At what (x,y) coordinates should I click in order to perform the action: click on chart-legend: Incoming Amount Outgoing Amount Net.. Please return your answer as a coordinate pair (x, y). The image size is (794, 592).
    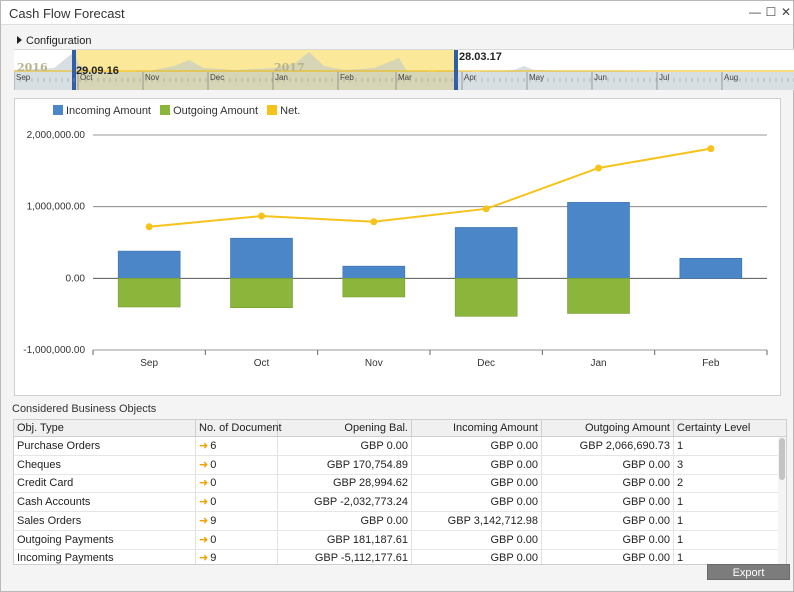
    Looking at the image, I should click on (179, 112).